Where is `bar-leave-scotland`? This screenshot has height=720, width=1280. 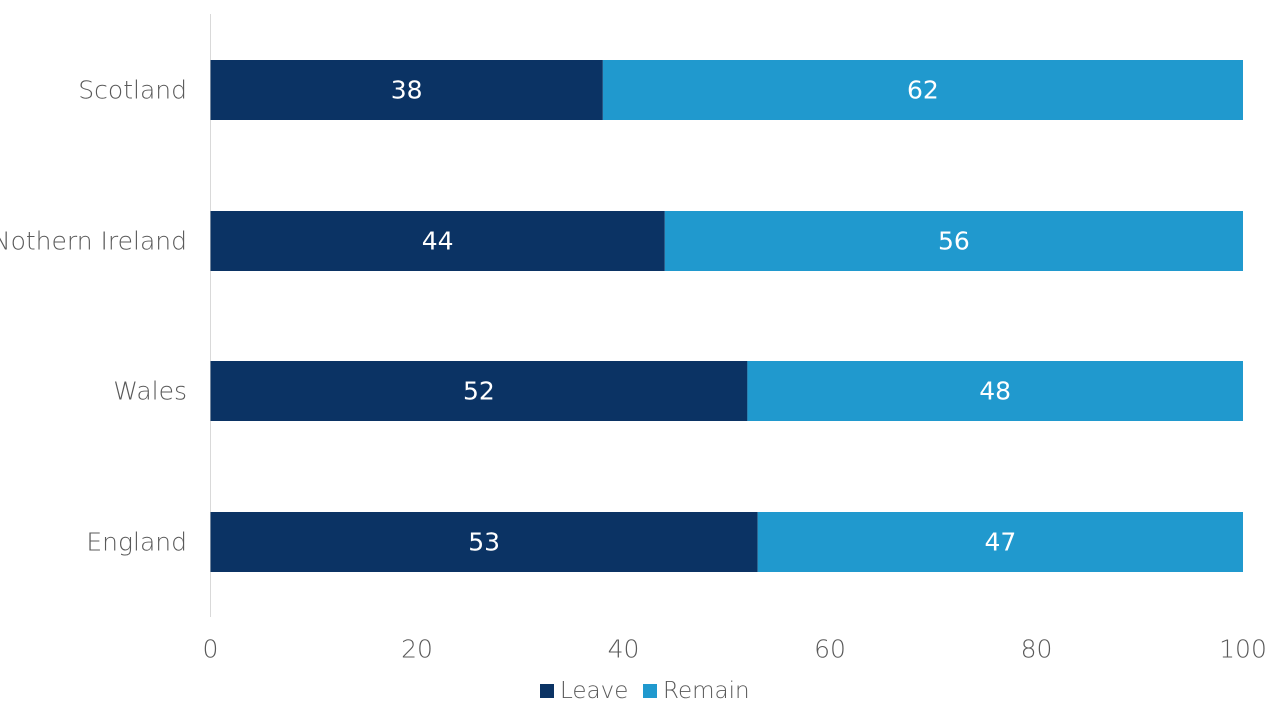
bar-leave-scotland is located at coordinates (406, 90).